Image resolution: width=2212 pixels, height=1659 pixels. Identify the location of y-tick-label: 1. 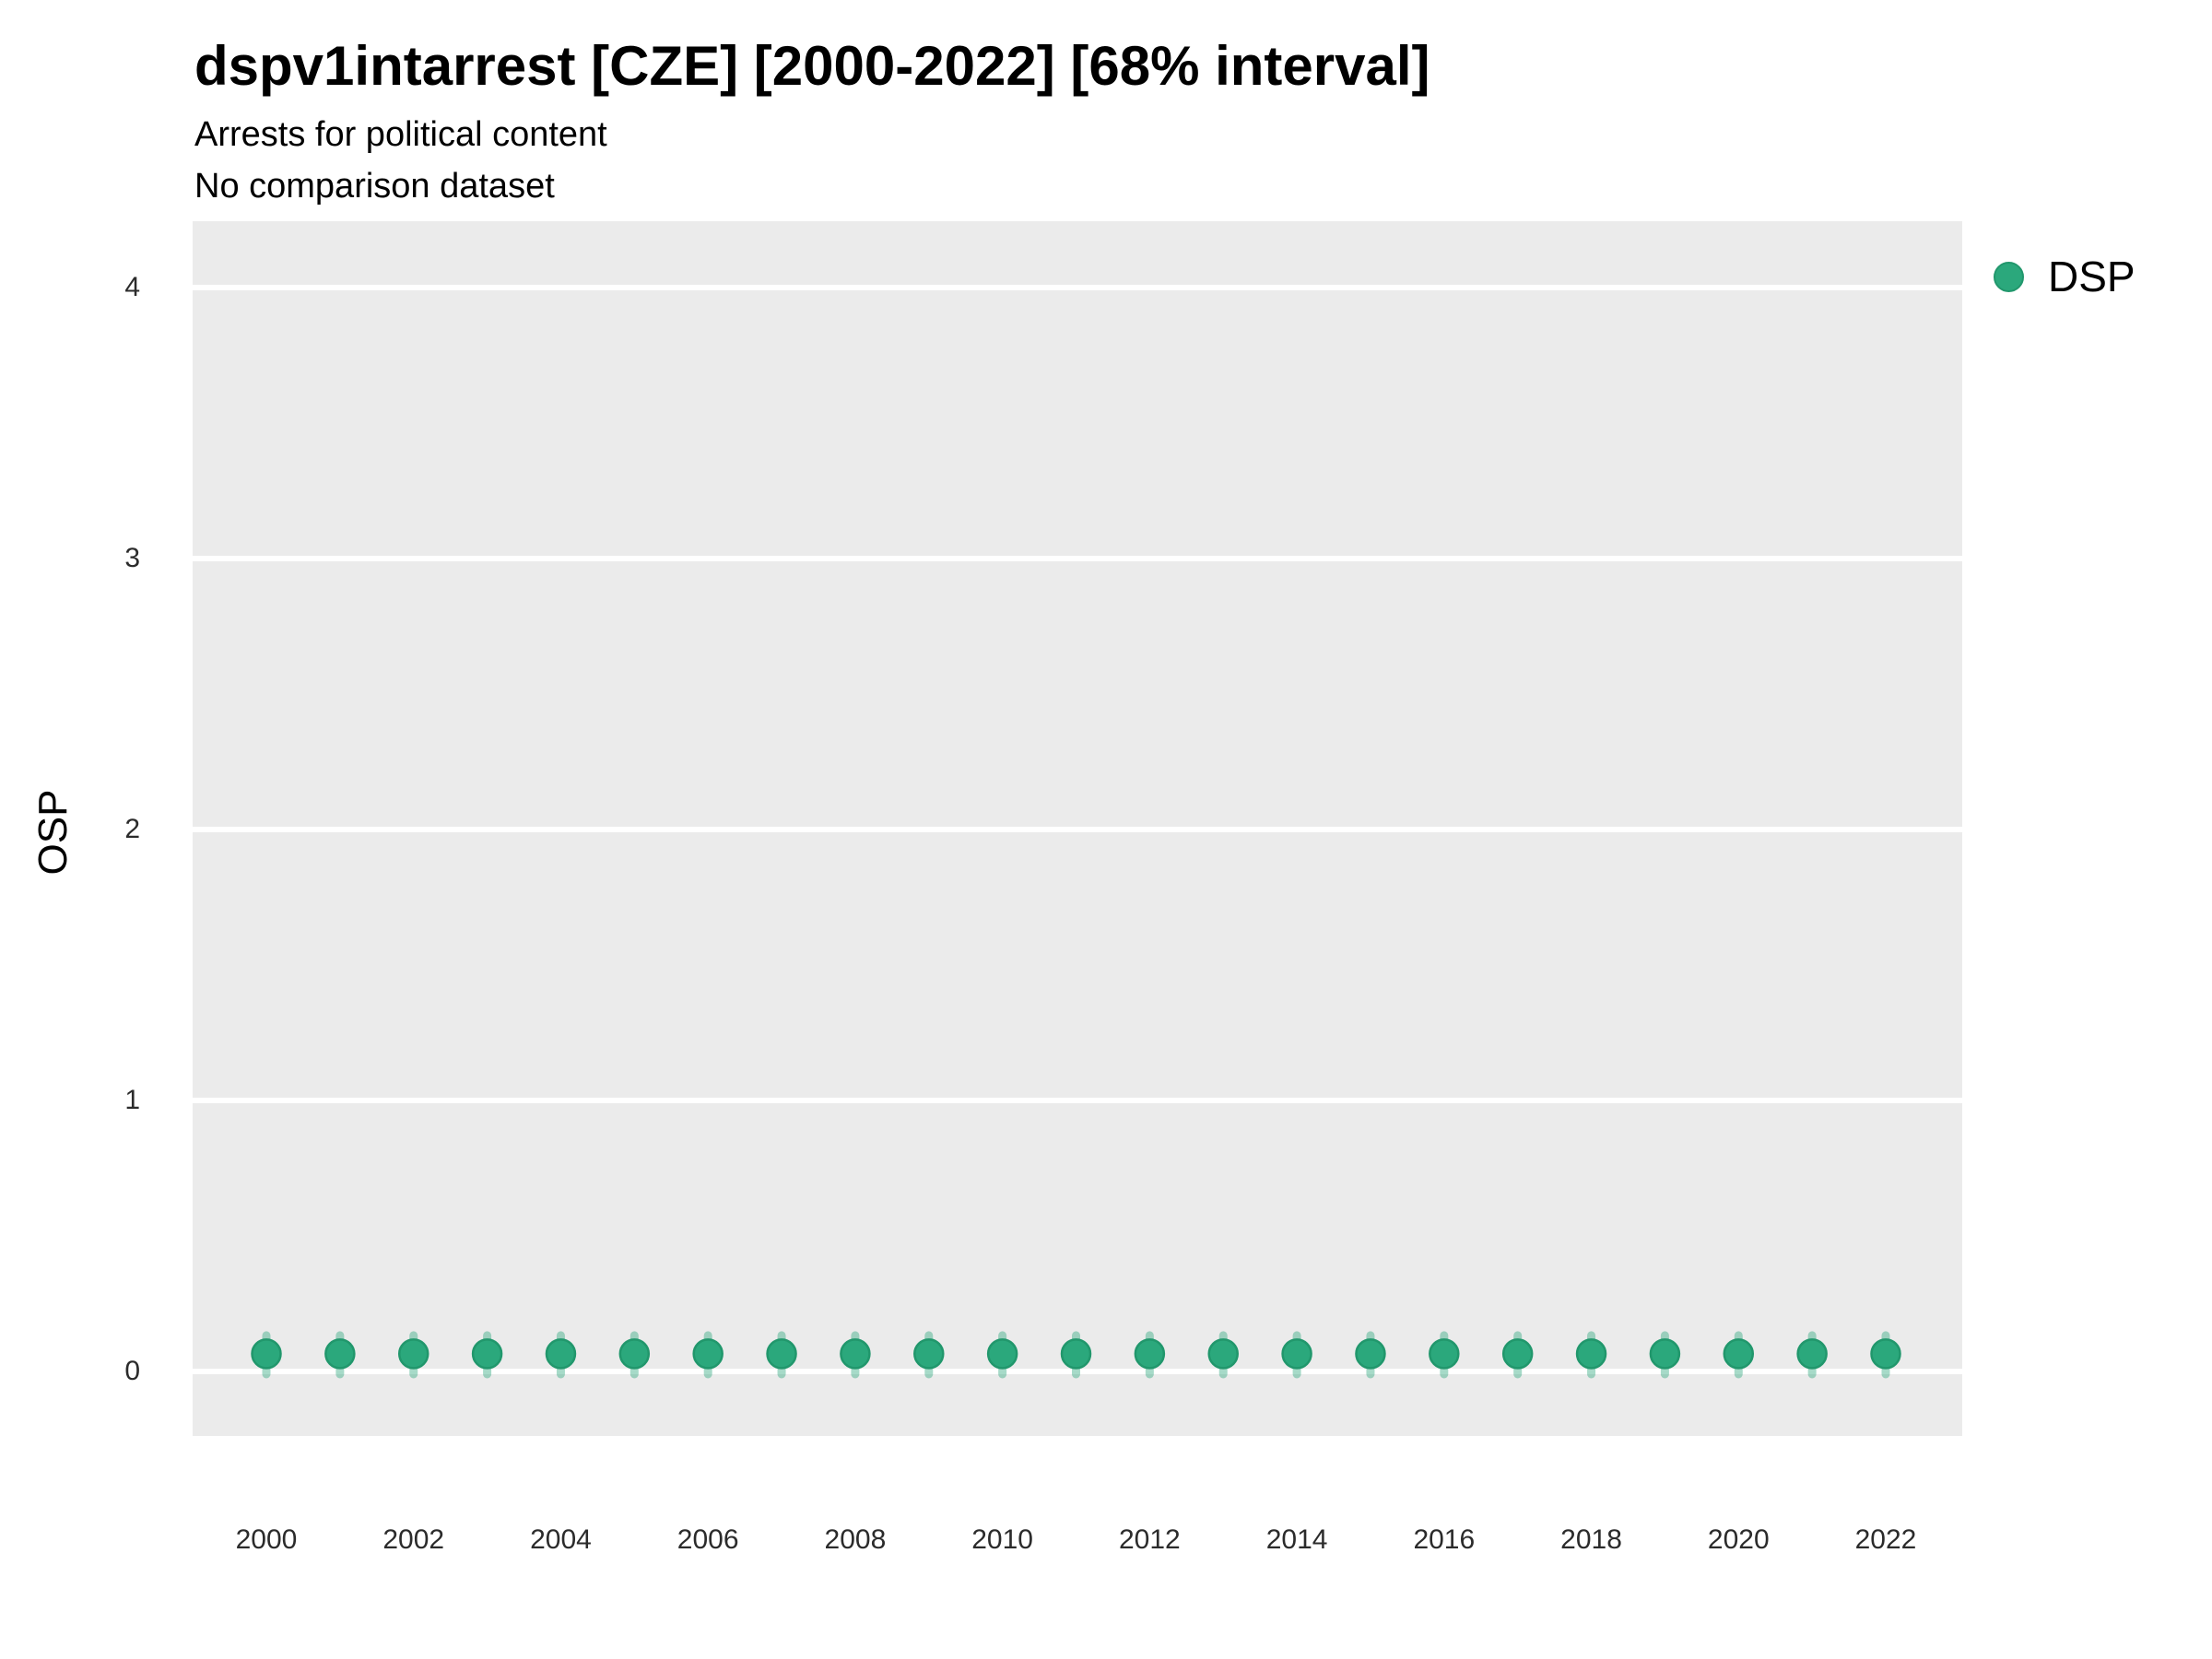
(132, 1100).